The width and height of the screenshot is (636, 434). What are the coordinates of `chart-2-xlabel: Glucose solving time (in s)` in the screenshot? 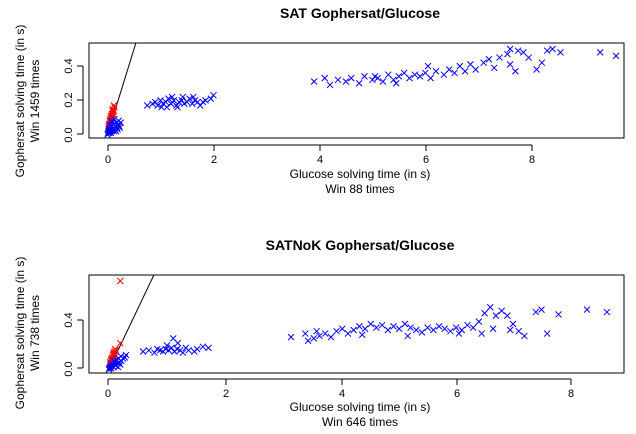 It's located at (360, 407).